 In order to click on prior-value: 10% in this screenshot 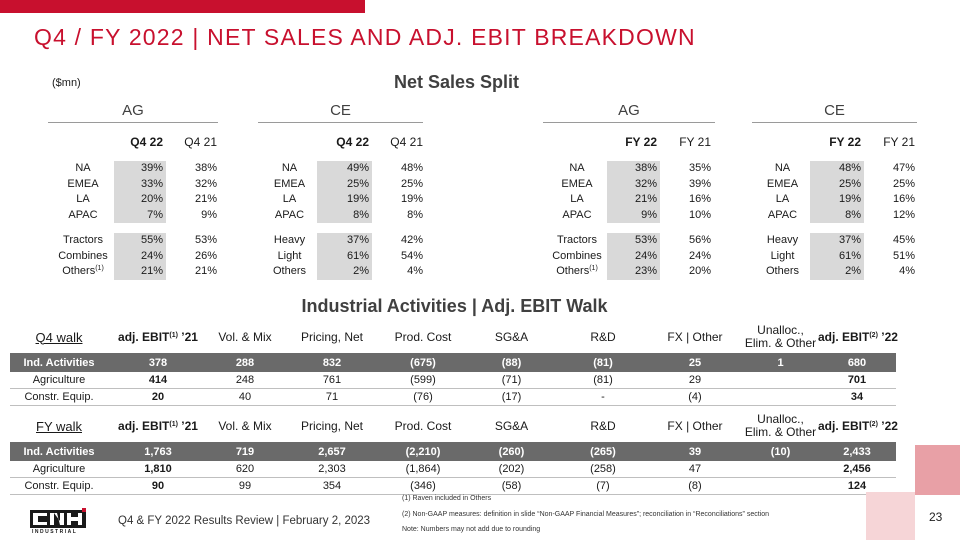, I will do `click(699, 214)`.